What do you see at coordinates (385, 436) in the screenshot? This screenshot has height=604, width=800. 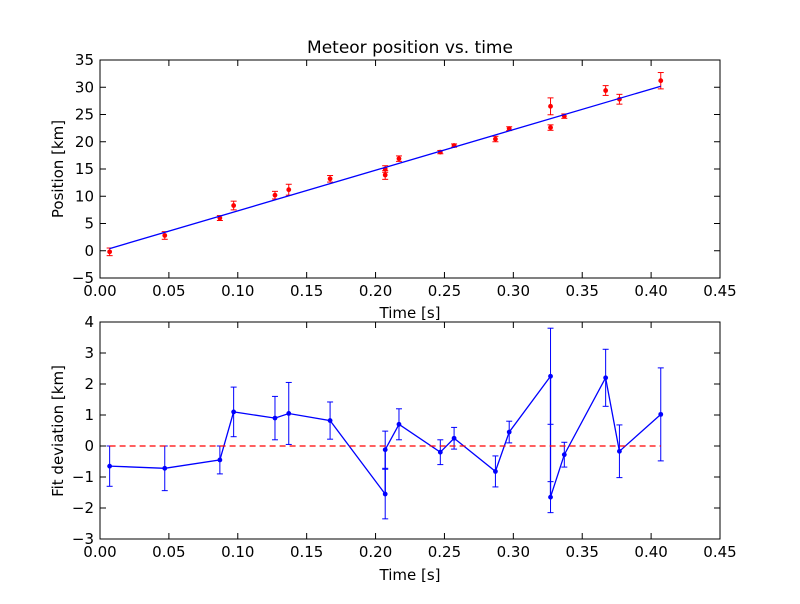 I see `deviation-line` at bounding box center [385, 436].